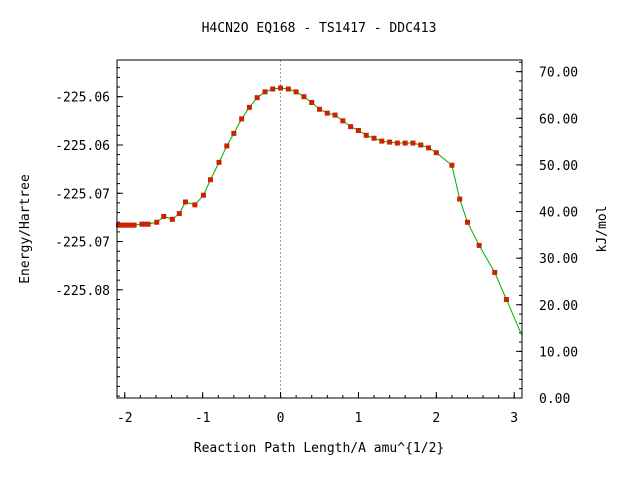 The width and height of the screenshot is (640, 480). What do you see at coordinates (558, 259) in the screenshot?
I see `y2-tick-label: 30.00` at bounding box center [558, 259].